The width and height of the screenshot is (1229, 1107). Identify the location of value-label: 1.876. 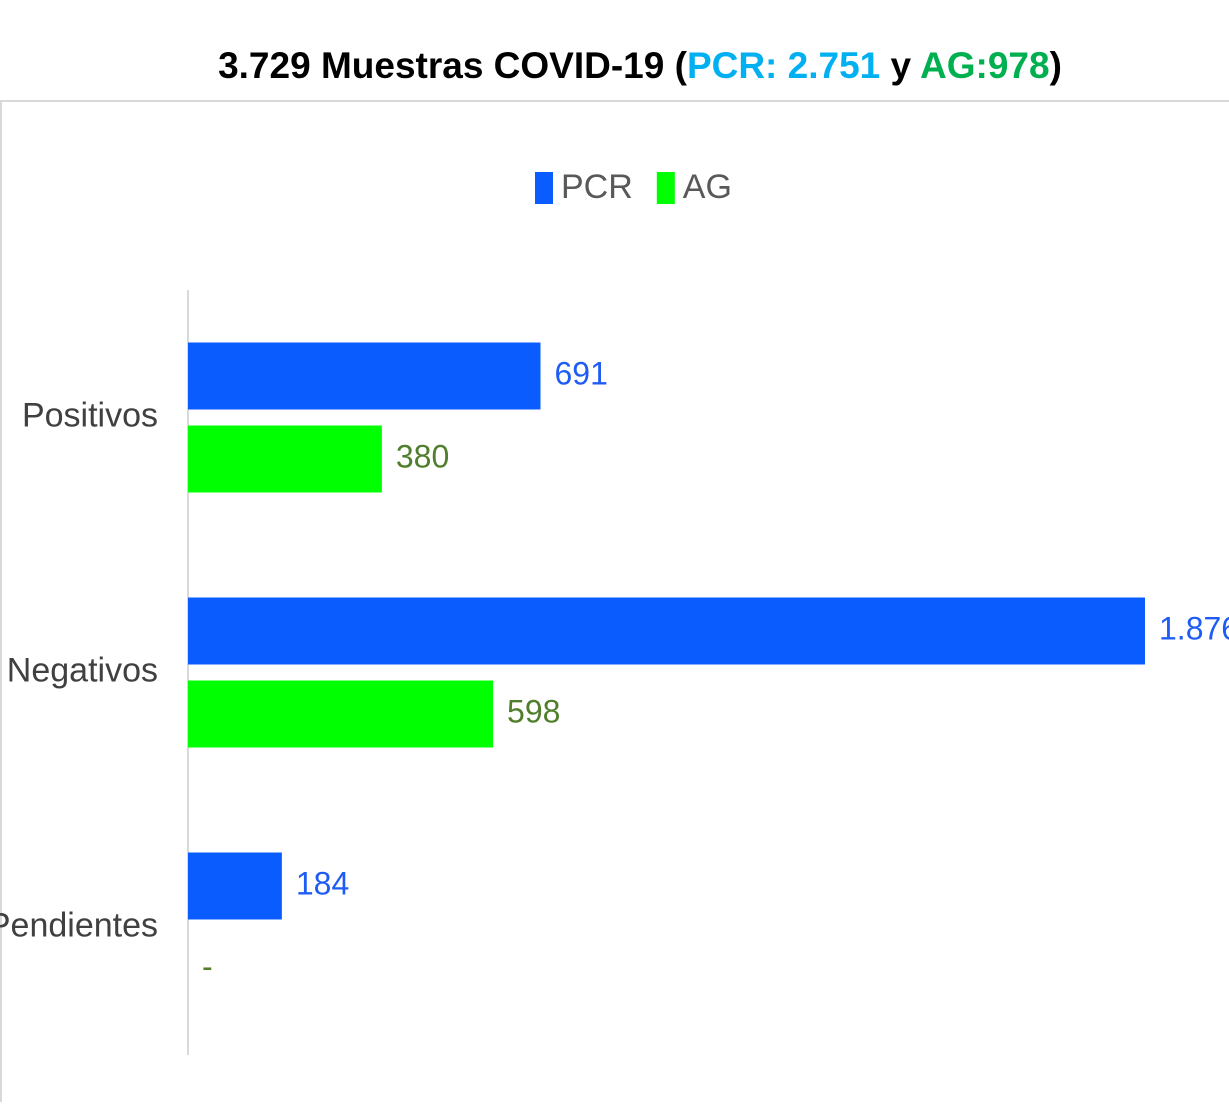
(1194, 628).